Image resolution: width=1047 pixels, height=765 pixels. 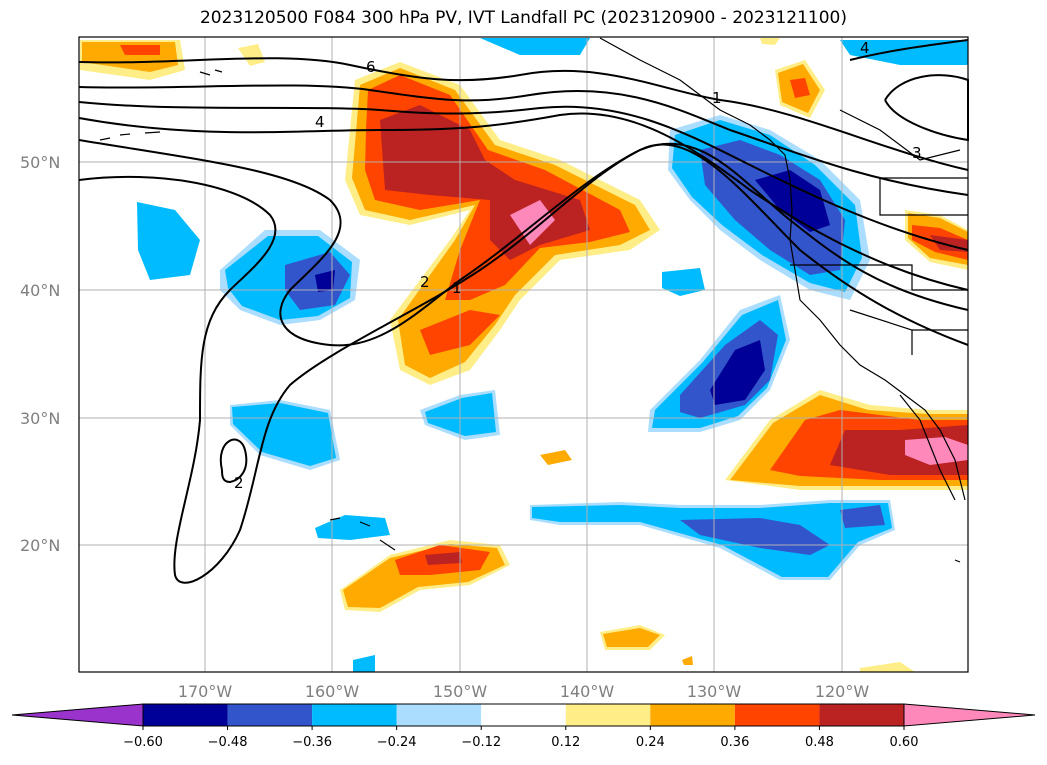 I want to click on colorbar-tick-label: −0.24, so click(x=397, y=742).